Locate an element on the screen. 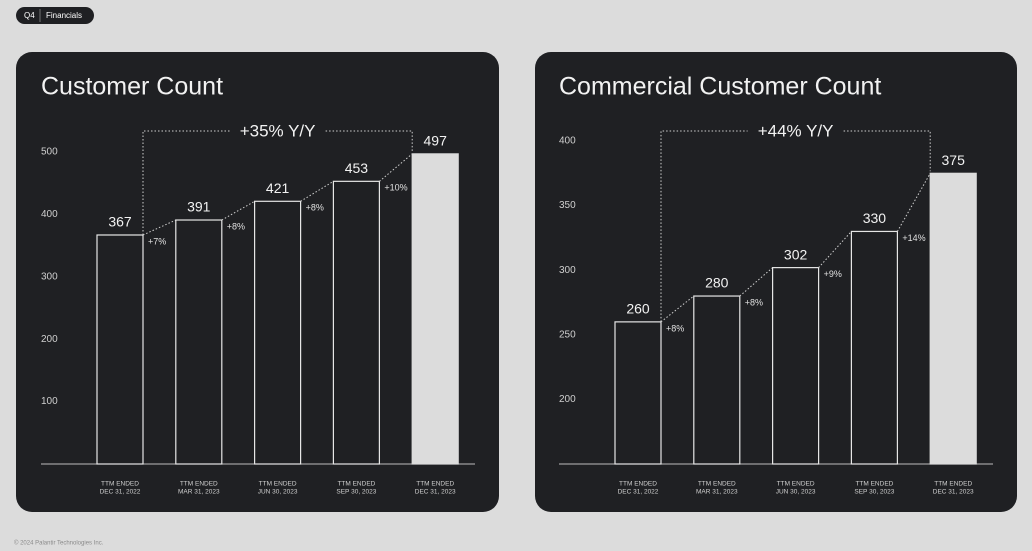 This screenshot has width=1032, height=551. value-label: 421 is located at coordinates (278, 188).